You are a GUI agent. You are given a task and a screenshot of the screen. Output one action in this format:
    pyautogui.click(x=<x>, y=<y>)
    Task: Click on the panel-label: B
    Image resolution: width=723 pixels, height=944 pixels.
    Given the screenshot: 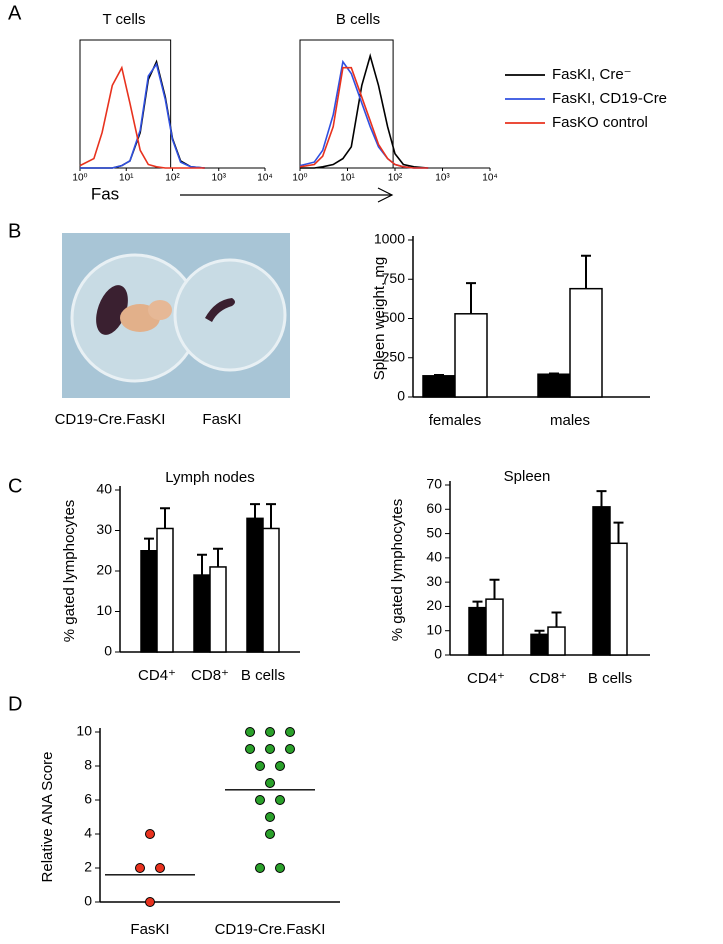 What is the action you would take?
    pyautogui.click(x=14, y=231)
    